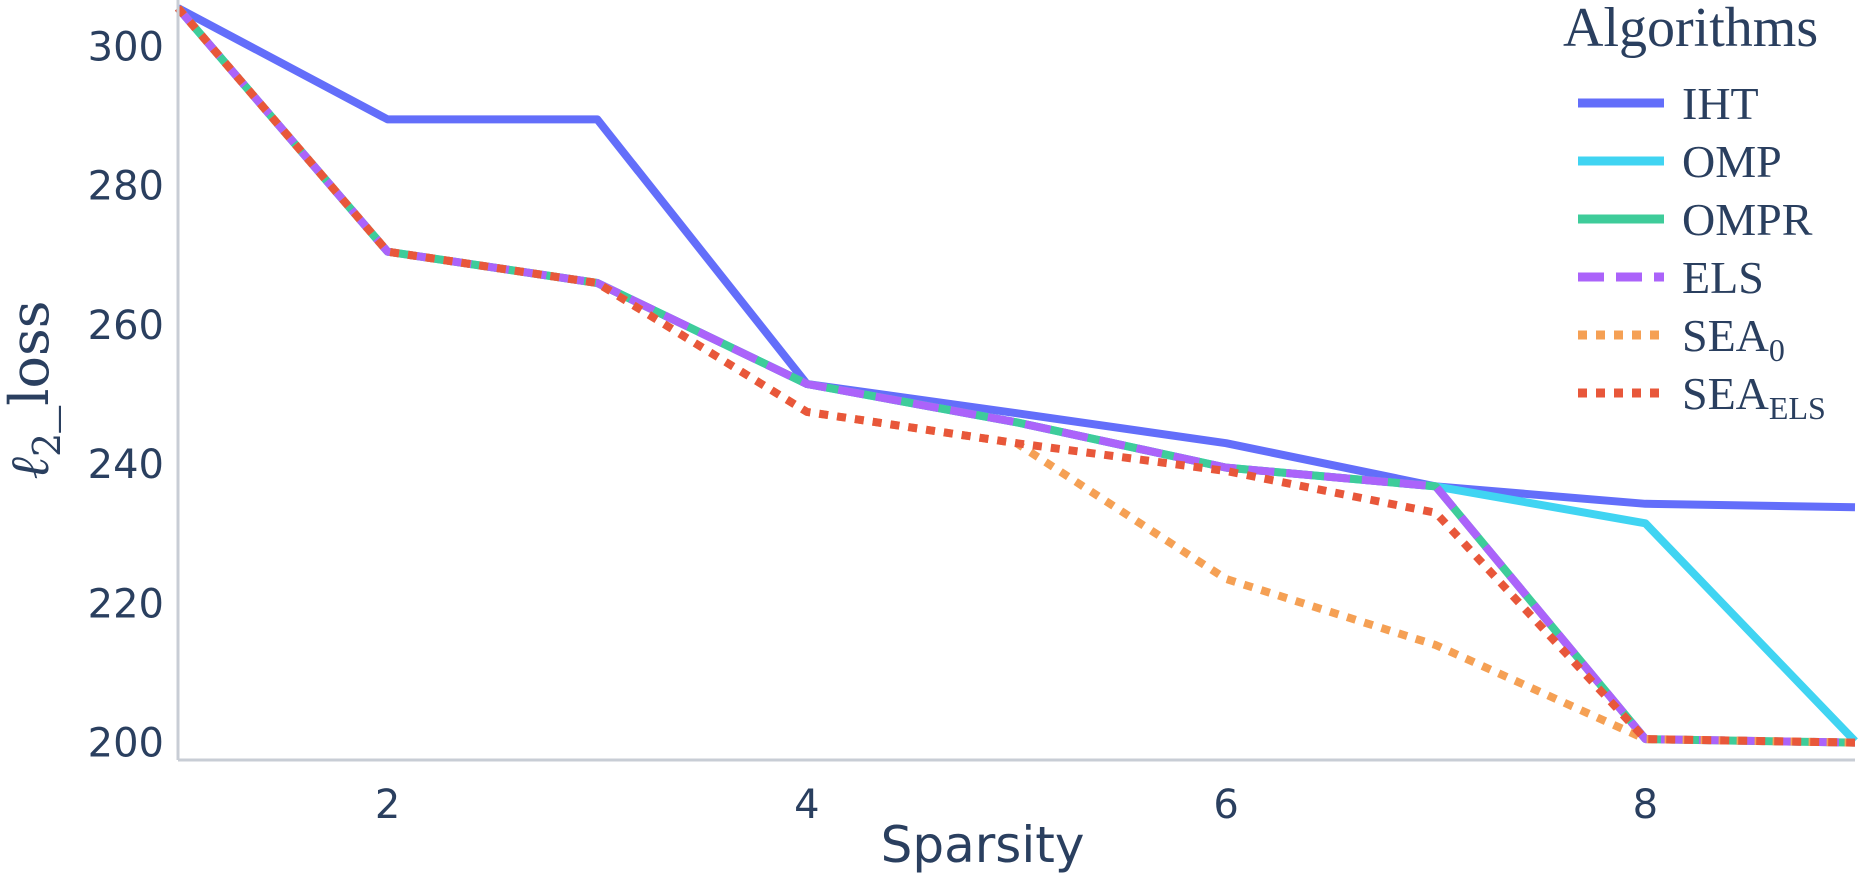  I want to click on legend-label: SEAELS, so click(1754, 397).